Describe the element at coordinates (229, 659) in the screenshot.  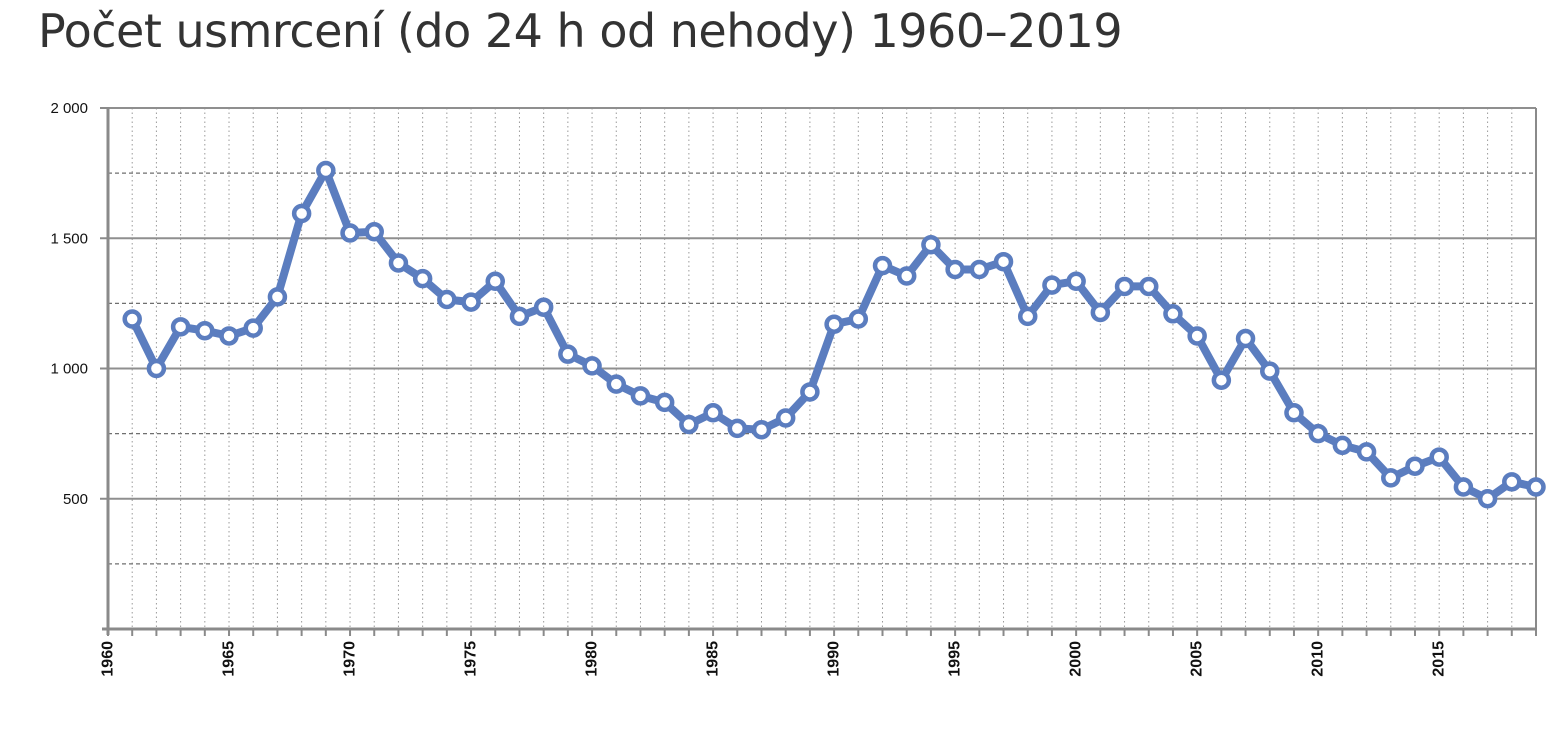
I see `x-tick-label: 1965` at that location.